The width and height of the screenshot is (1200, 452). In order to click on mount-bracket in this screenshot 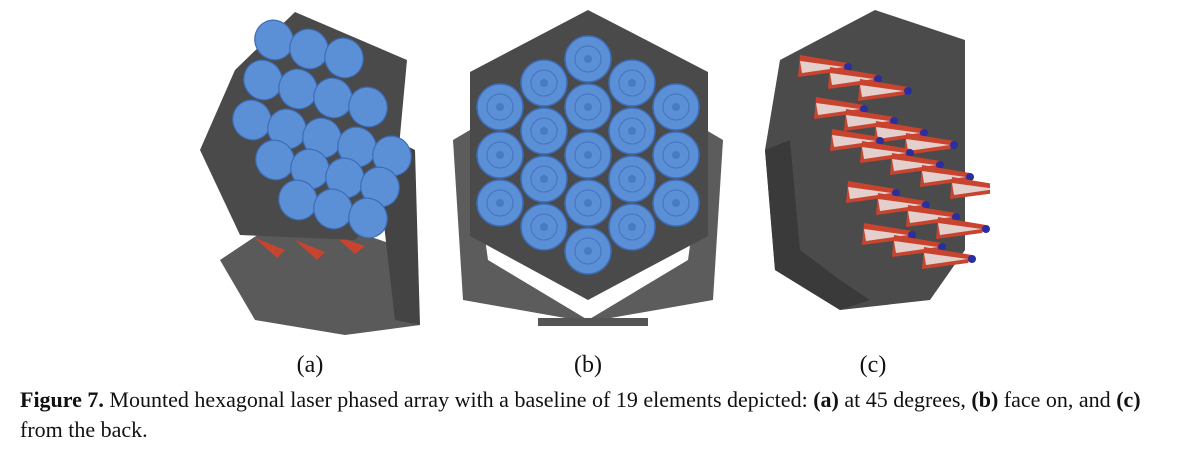, I will do `click(588, 226)`.